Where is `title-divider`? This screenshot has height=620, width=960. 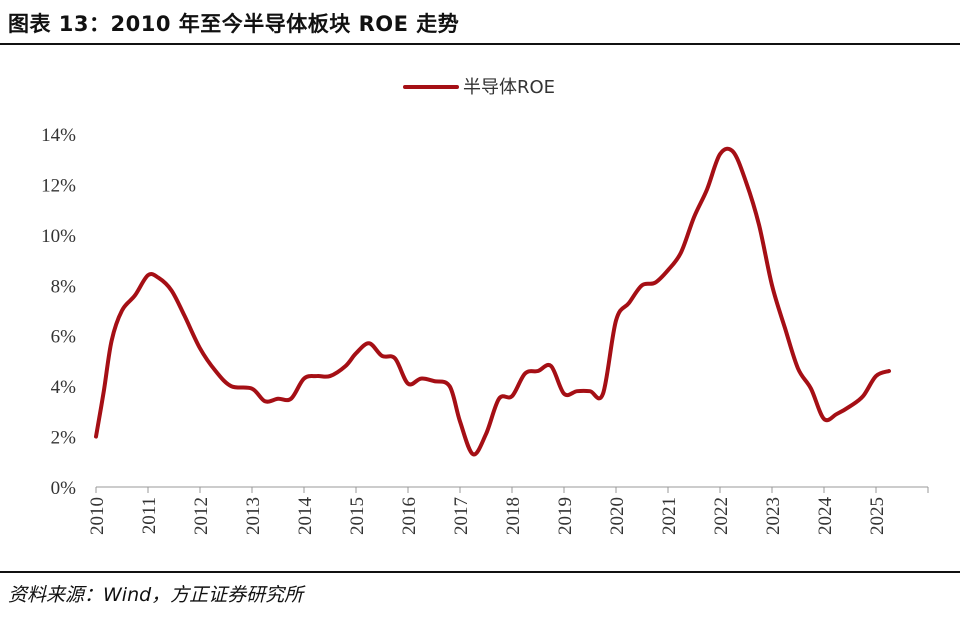 title-divider is located at coordinates (480, 44).